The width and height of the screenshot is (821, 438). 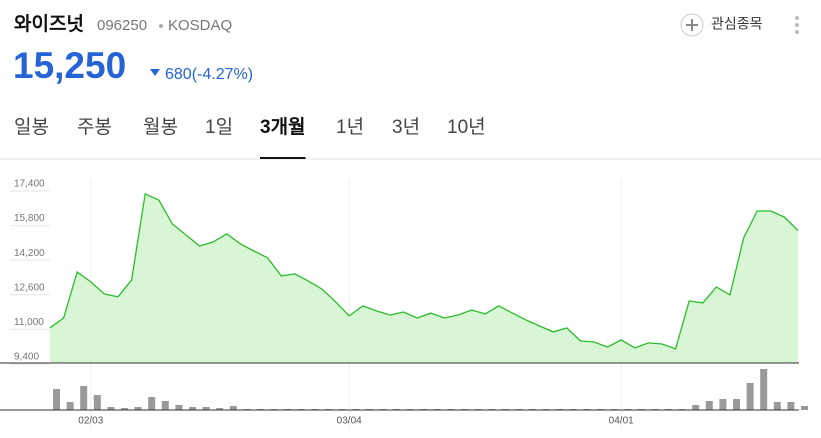 What do you see at coordinates (350, 127) in the screenshot?
I see `tab: 1년` at bounding box center [350, 127].